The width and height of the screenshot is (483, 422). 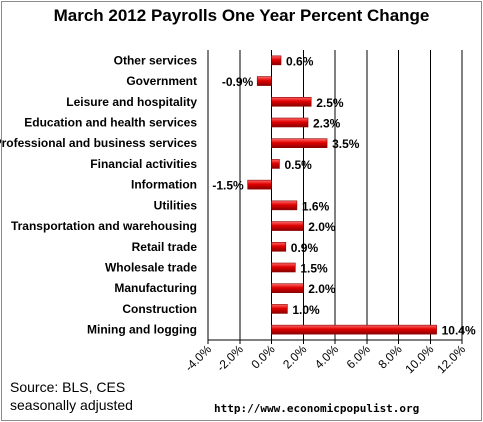 I want to click on category-label: Other services, so click(x=156, y=60).